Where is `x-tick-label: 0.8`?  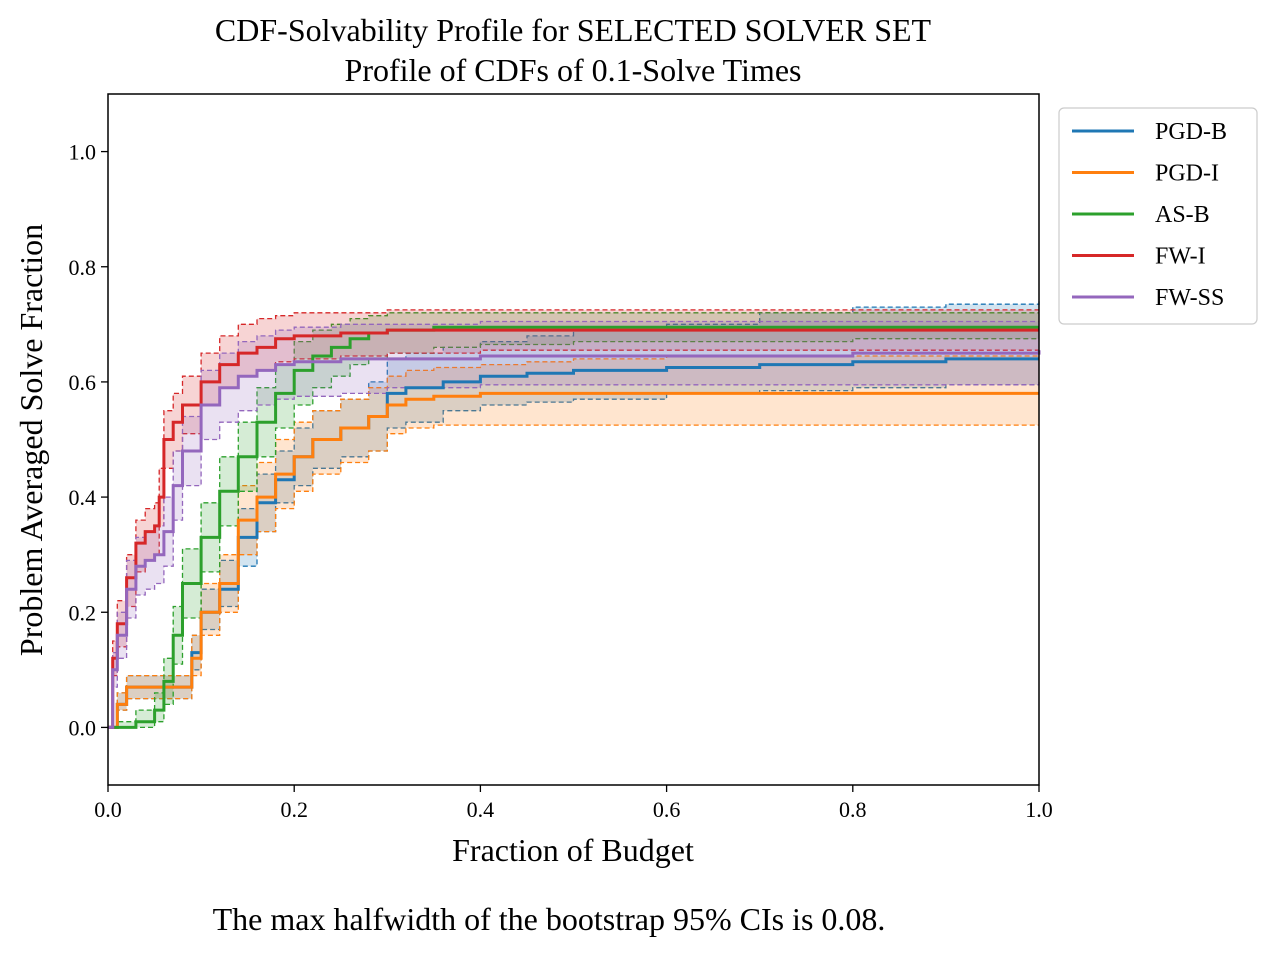
x-tick-label: 0.8 is located at coordinates (853, 809).